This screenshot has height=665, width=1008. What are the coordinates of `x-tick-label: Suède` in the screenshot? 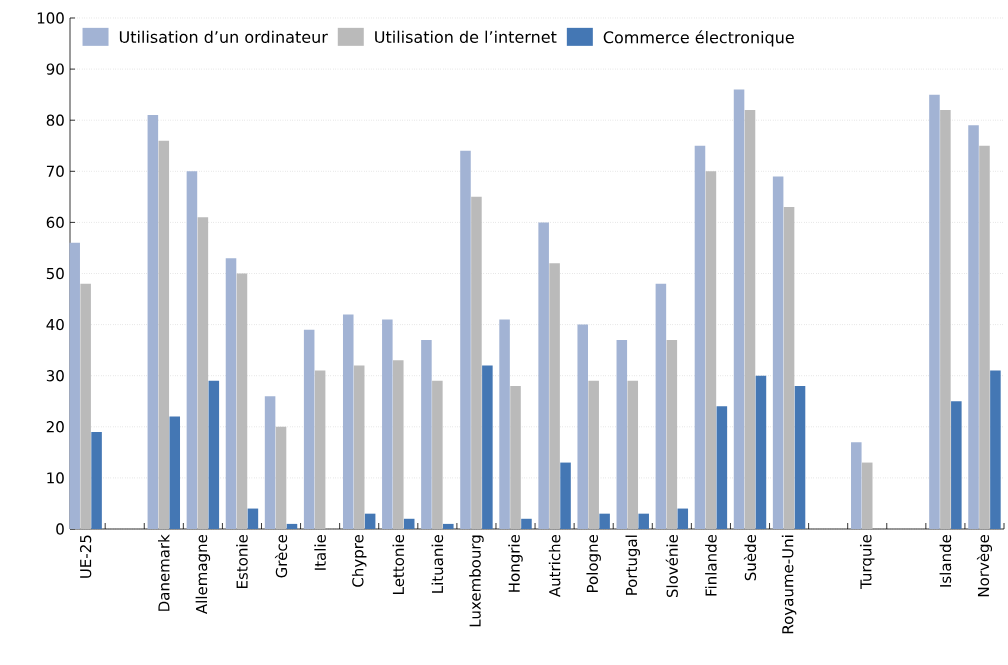 It's located at (750, 557).